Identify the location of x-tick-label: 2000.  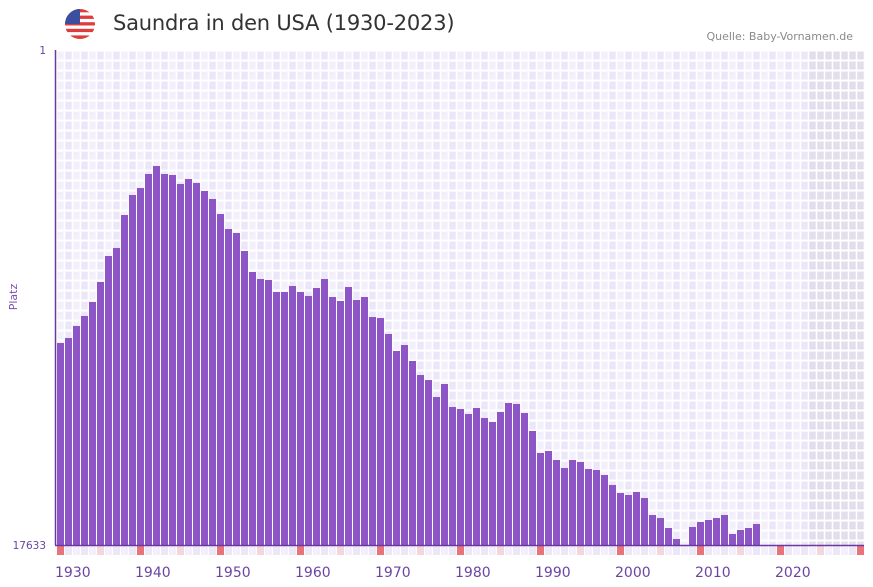
(633, 573).